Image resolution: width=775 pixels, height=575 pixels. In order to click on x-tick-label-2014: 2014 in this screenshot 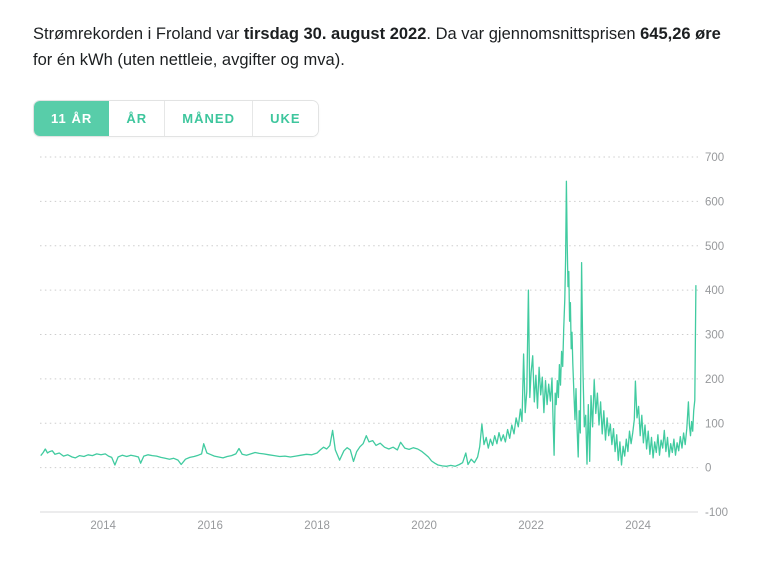, I will do `click(103, 526)`.